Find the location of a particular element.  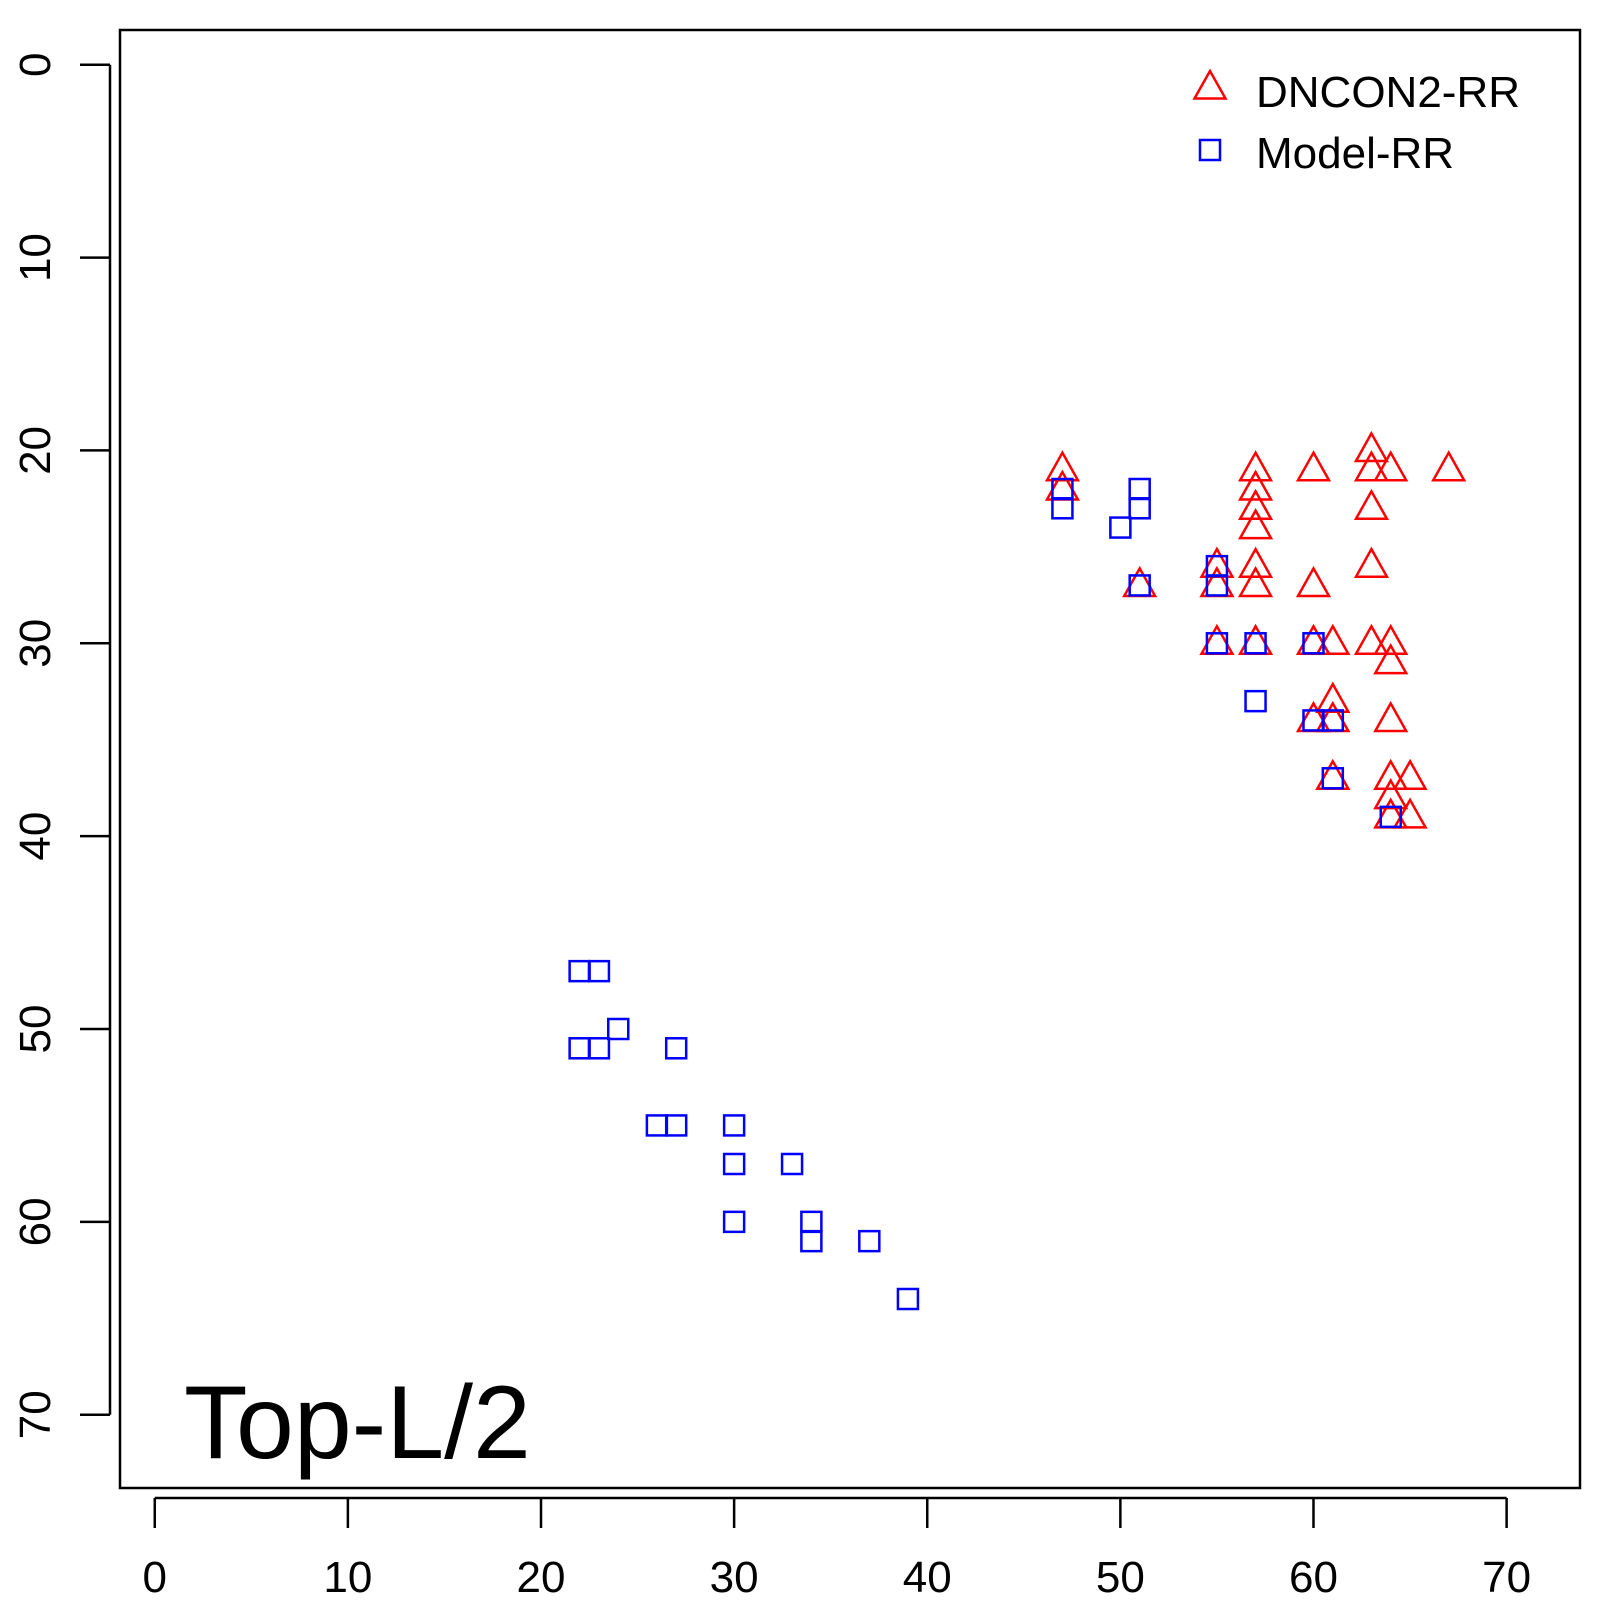

y-tick-label: 40 is located at coordinates (35, 836).